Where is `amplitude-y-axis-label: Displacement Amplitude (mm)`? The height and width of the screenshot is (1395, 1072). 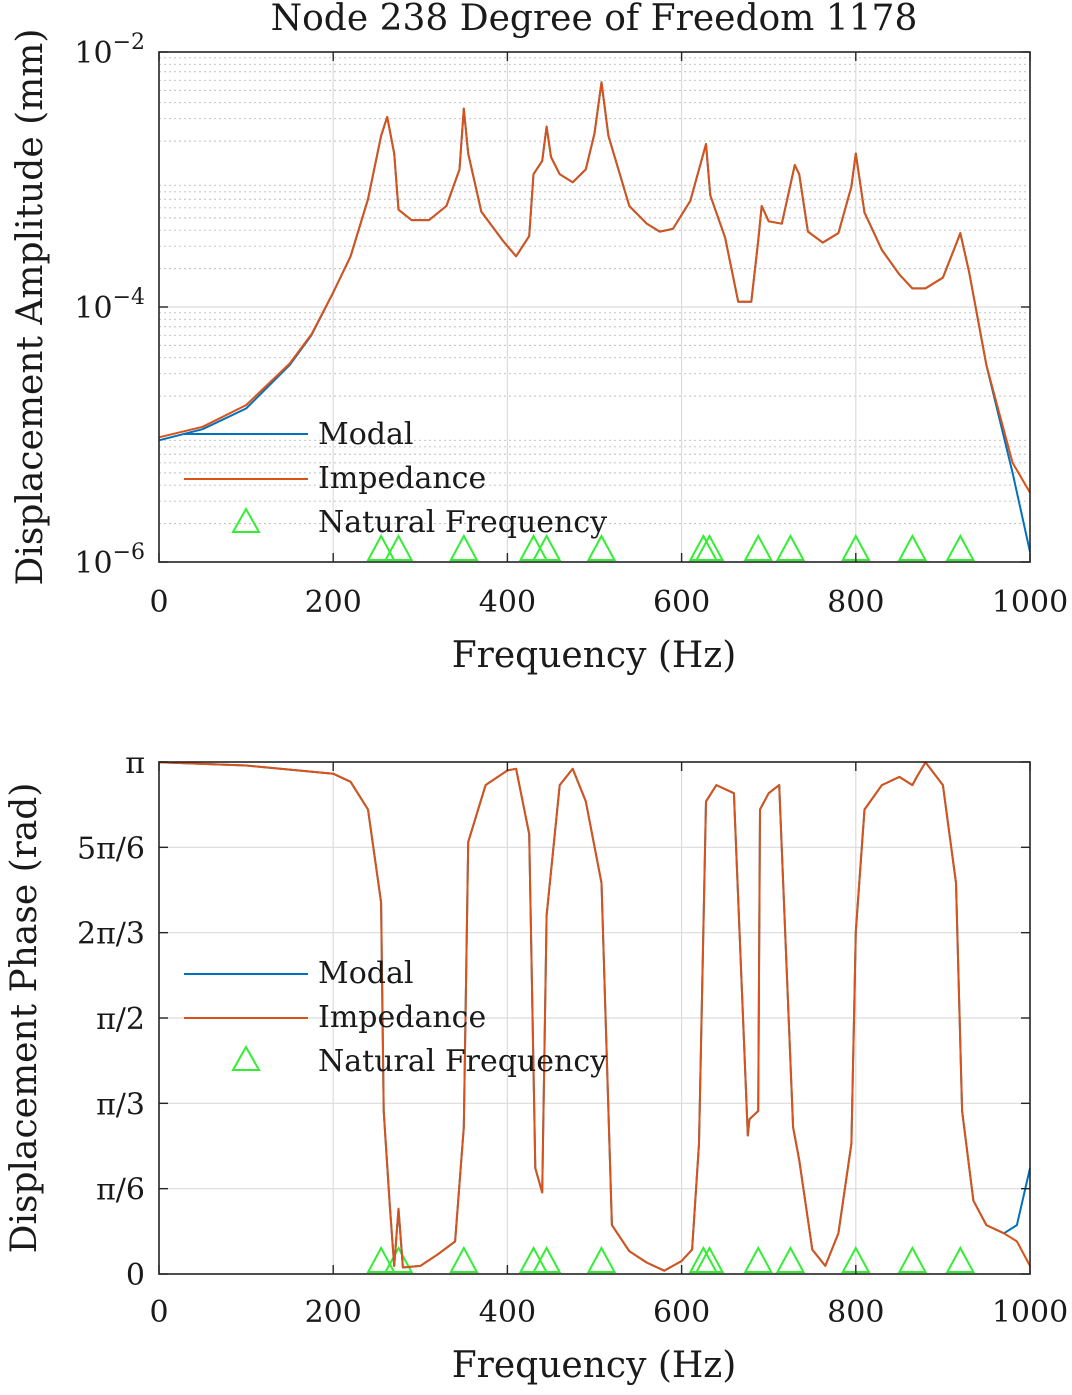 amplitude-y-axis-label: Displacement Amplitude (mm) is located at coordinates (30, 307).